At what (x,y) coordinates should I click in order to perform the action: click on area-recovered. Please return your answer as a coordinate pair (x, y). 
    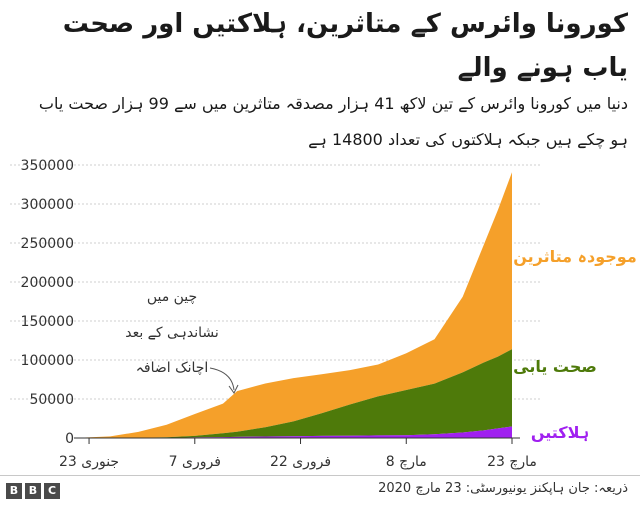
    Looking at the image, I should click on (297, 393).